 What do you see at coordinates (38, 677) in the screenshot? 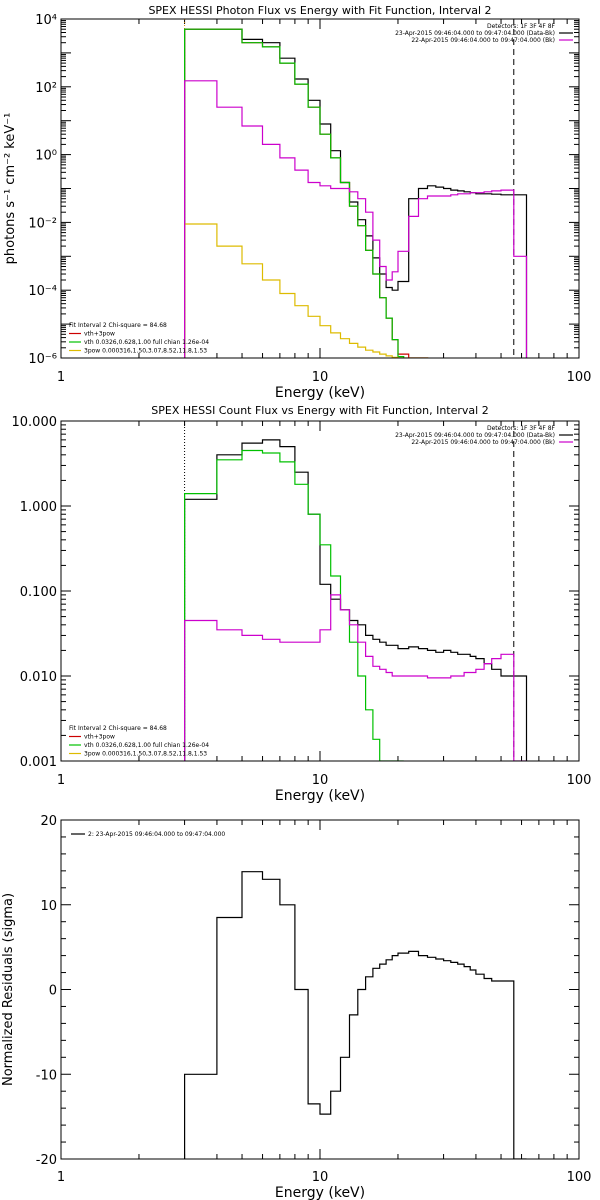
I see `y-tick-label: 0.010` at bounding box center [38, 677].